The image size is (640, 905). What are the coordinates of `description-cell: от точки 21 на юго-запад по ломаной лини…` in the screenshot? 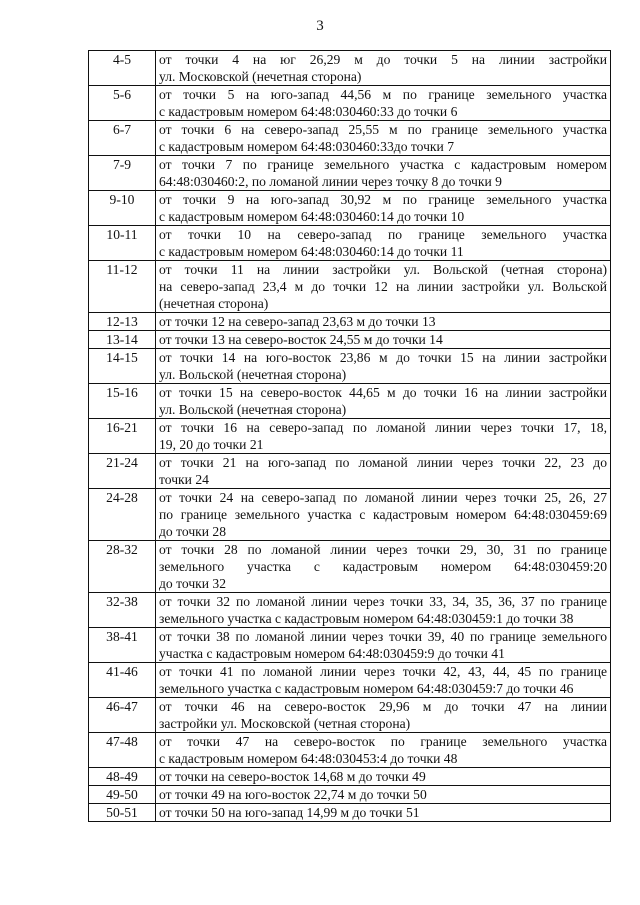 It's located at (383, 471).